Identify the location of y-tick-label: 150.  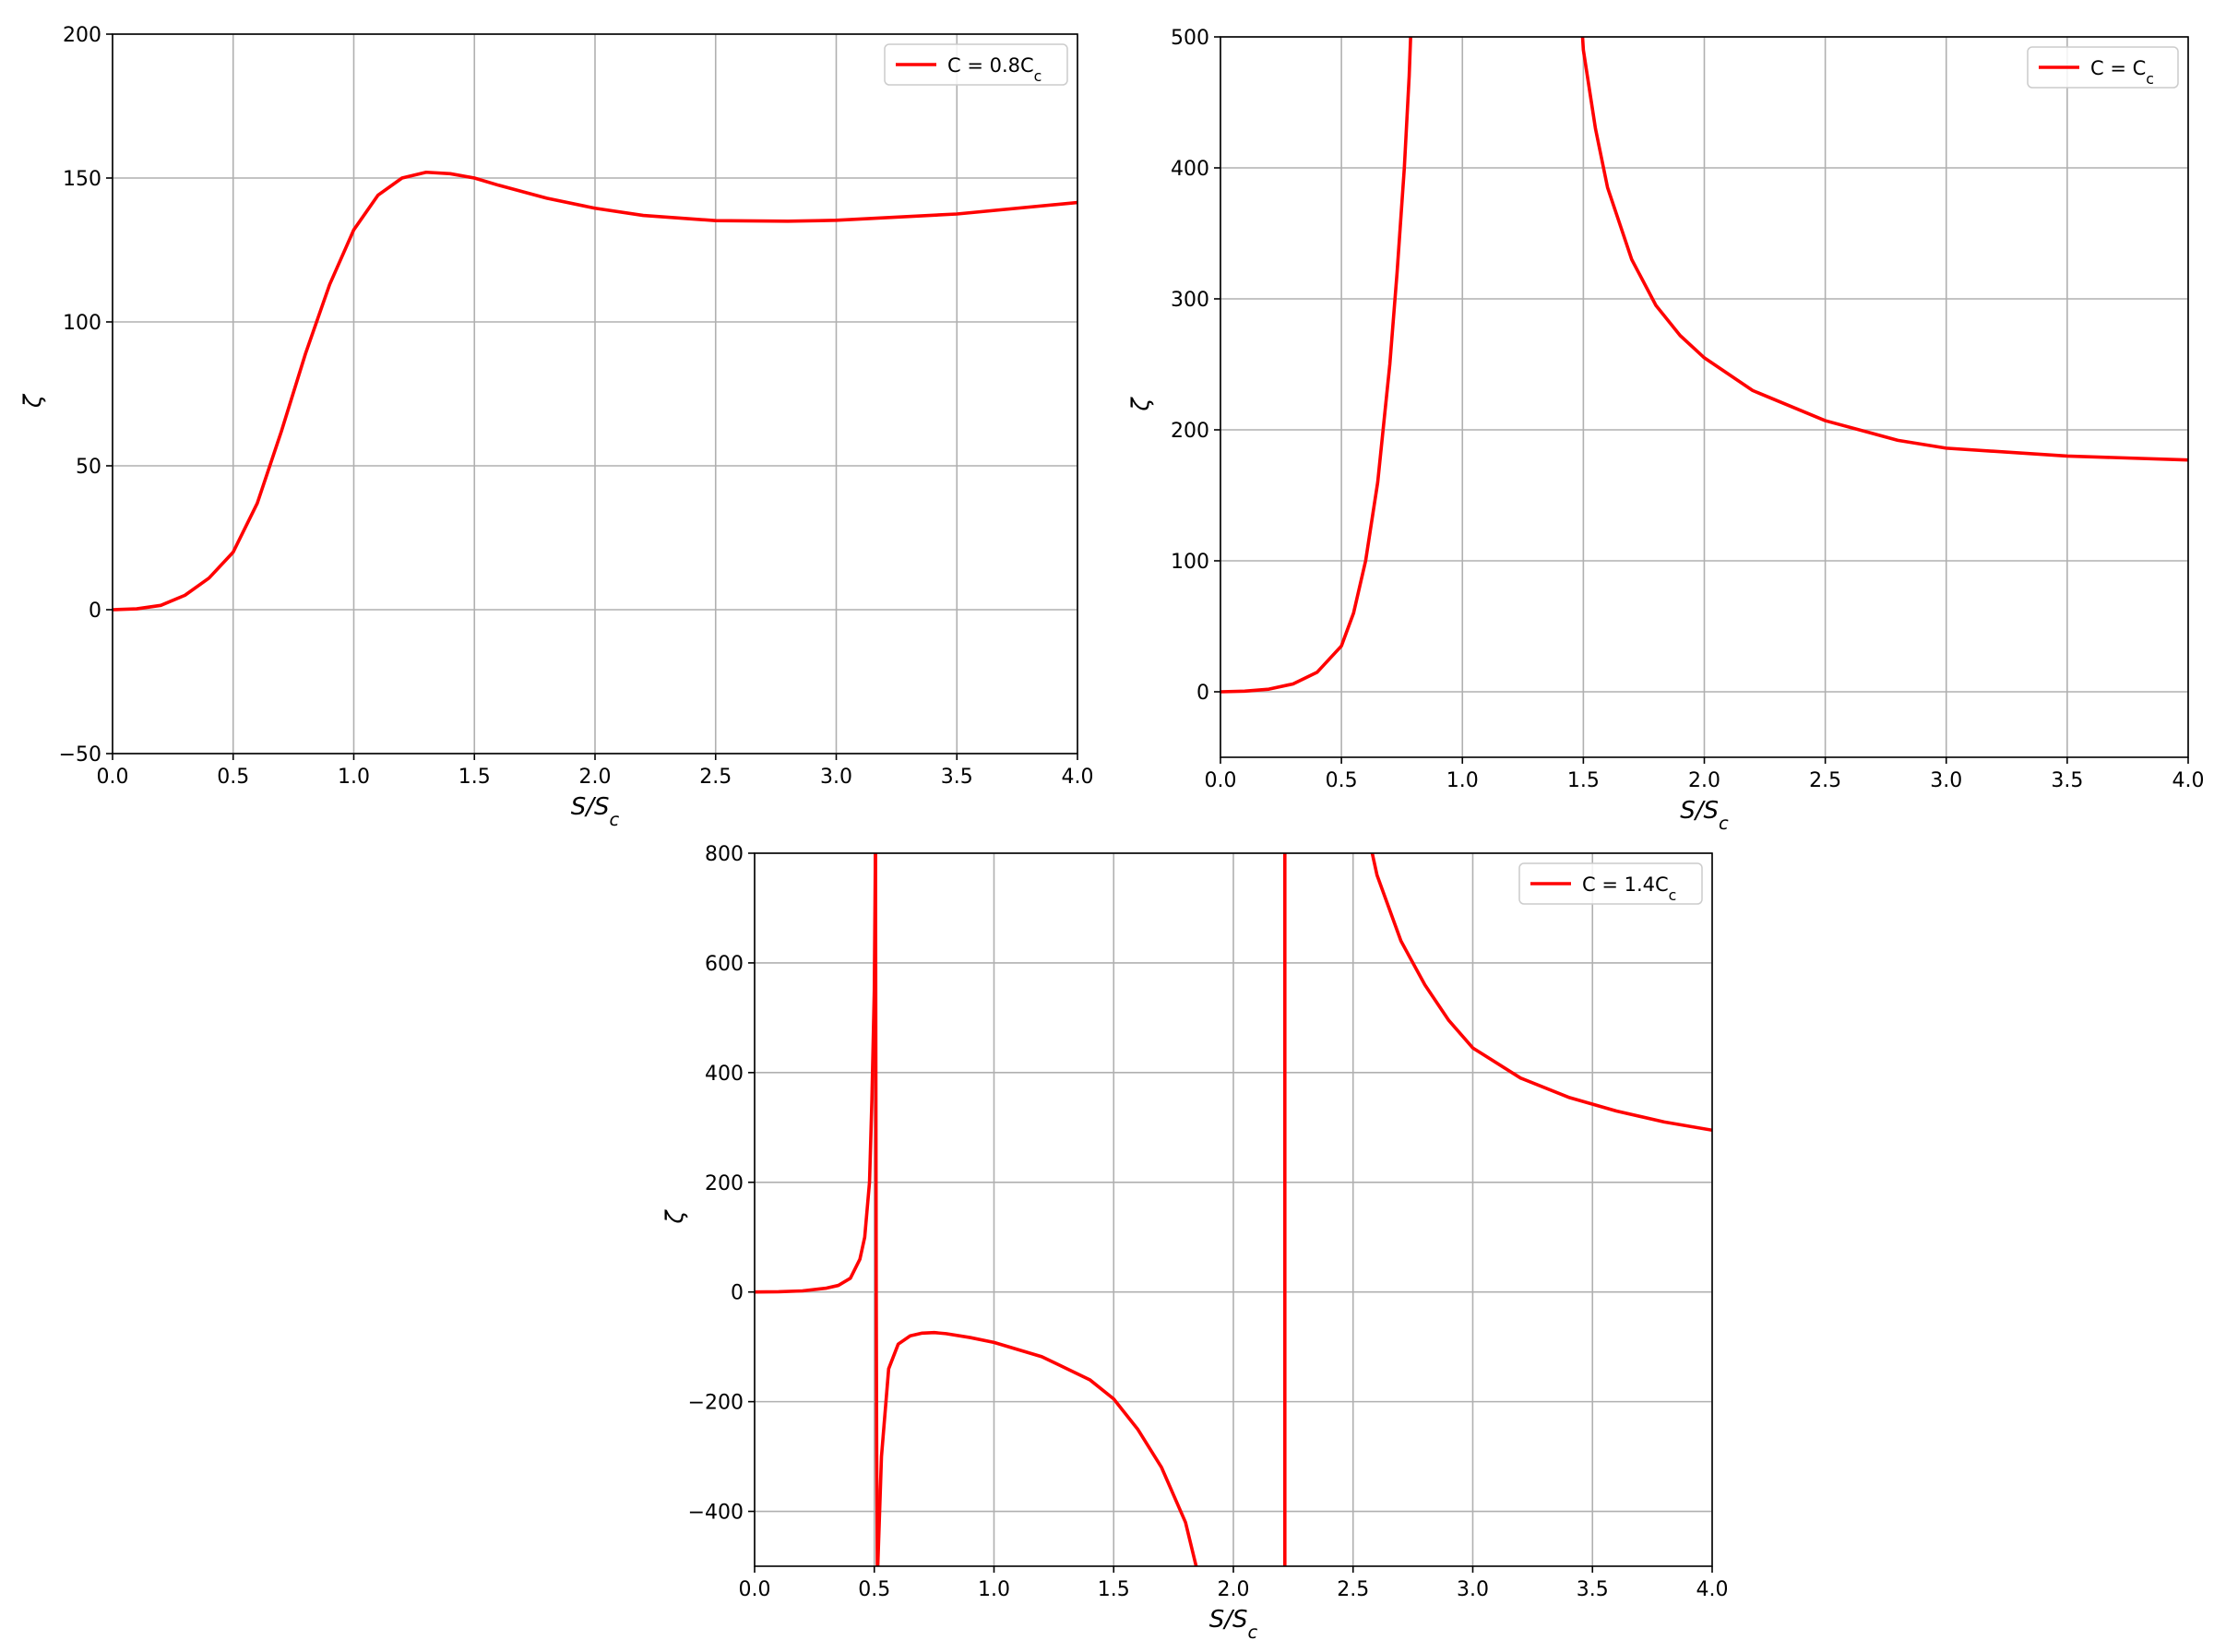
(82, 179).